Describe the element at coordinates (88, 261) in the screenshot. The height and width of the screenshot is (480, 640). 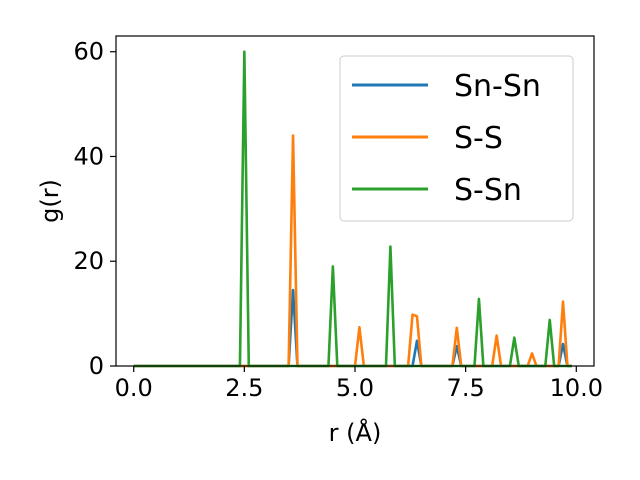
I see `y-tick-label: 20` at that location.